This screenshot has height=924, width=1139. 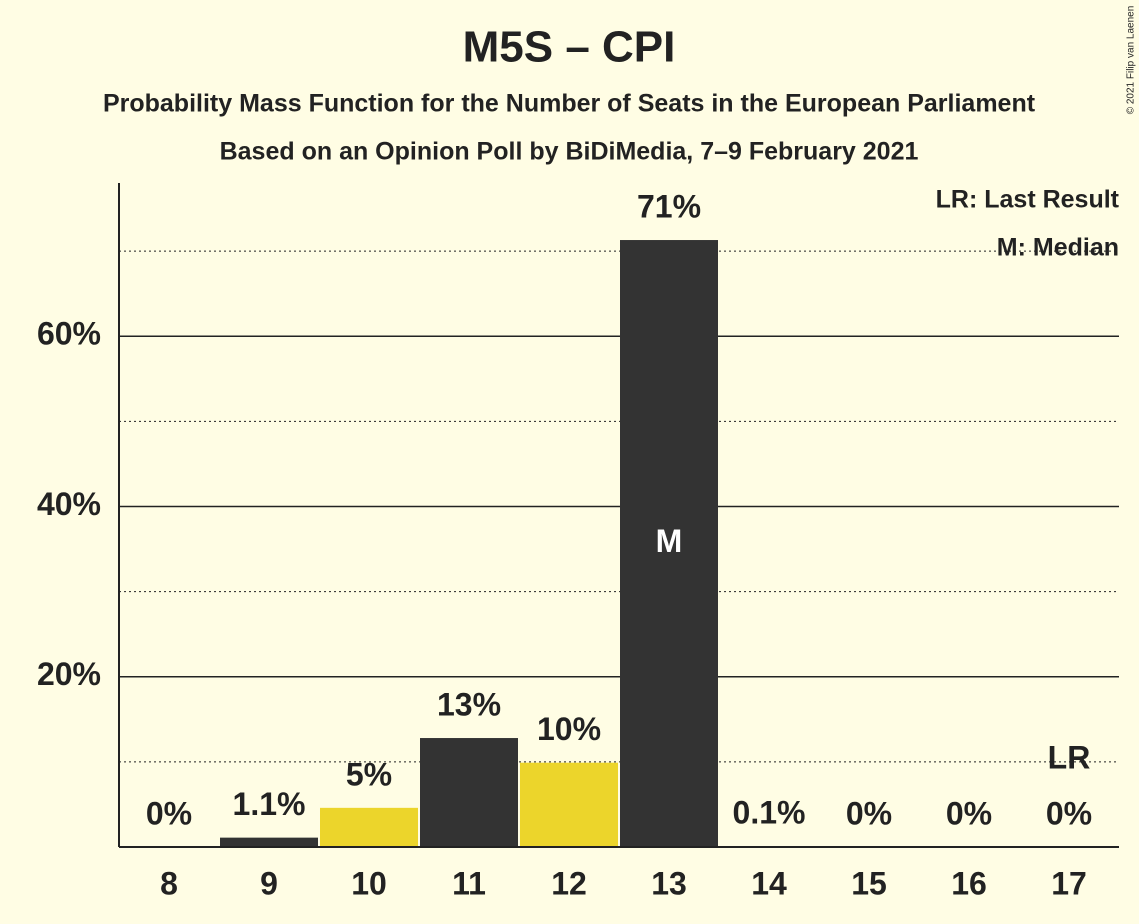 I want to click on value-label: 0.1%, so click(x=769, y=813).